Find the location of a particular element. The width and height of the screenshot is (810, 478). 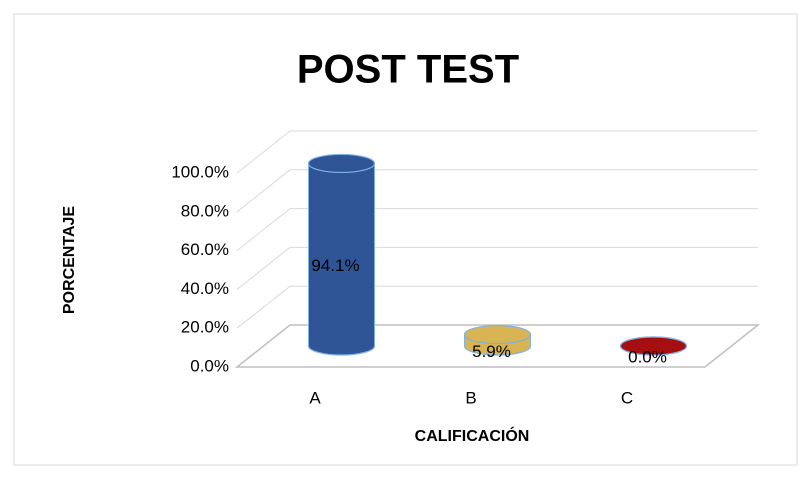

y-tick-label: 20.0% is located at coordinates (205, 327).